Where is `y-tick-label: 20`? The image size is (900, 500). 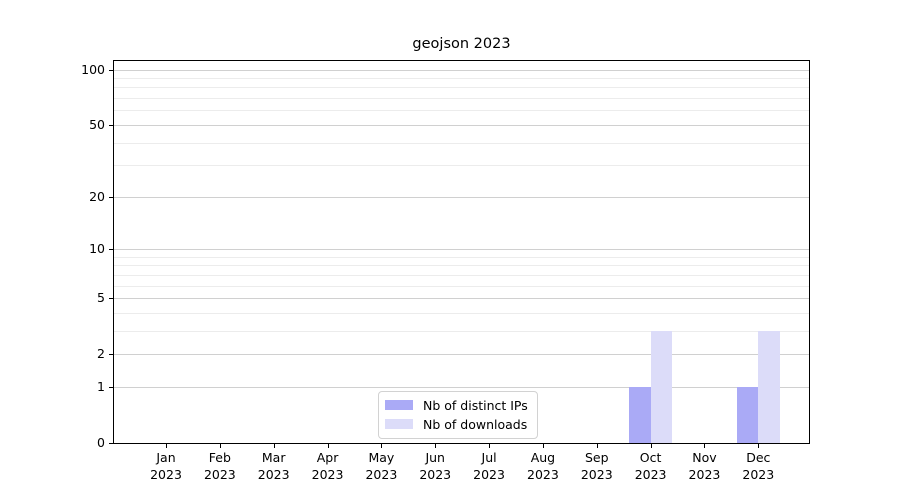 y-tick-label: 20 is located at coordinates (97, 196).